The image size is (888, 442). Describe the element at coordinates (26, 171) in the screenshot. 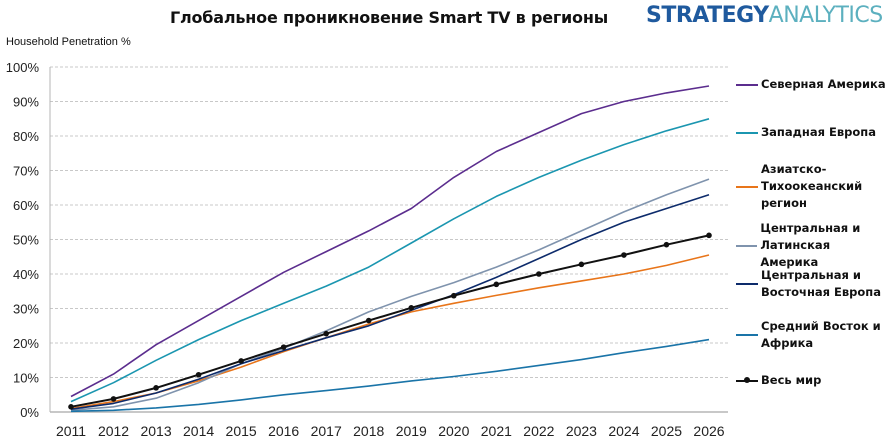

I see `y-tick-label: 70%` at that location.